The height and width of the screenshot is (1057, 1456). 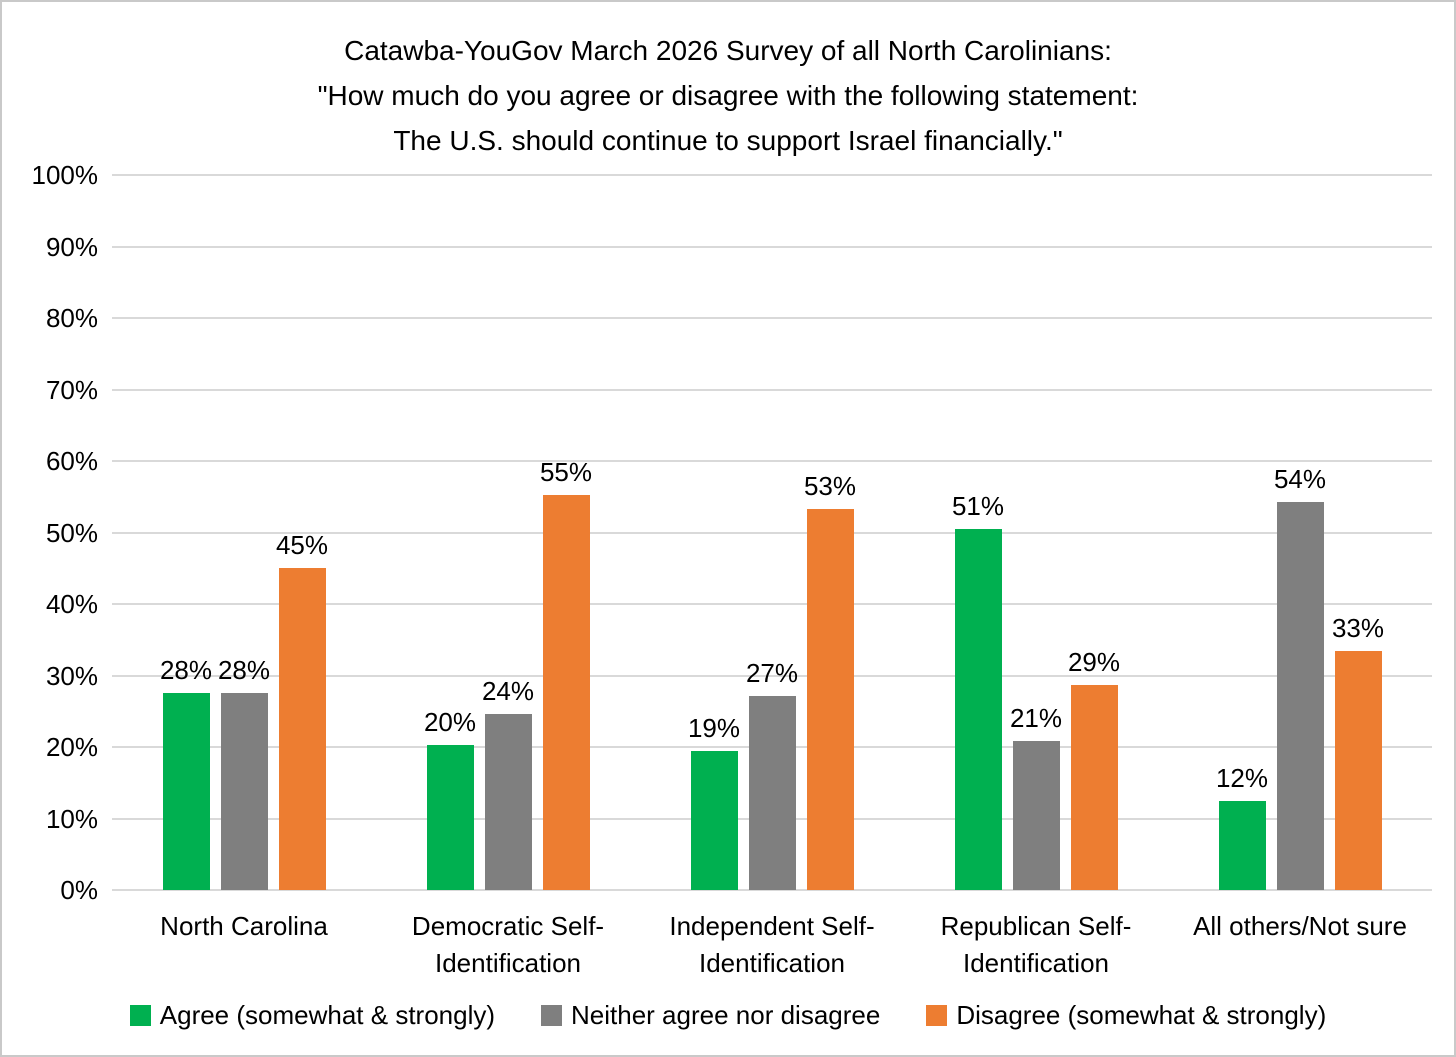 What do you see at coordinates (1036, 718) in the screenshot?
I see `data-label: 21%` at bounding box center [1036, 718].